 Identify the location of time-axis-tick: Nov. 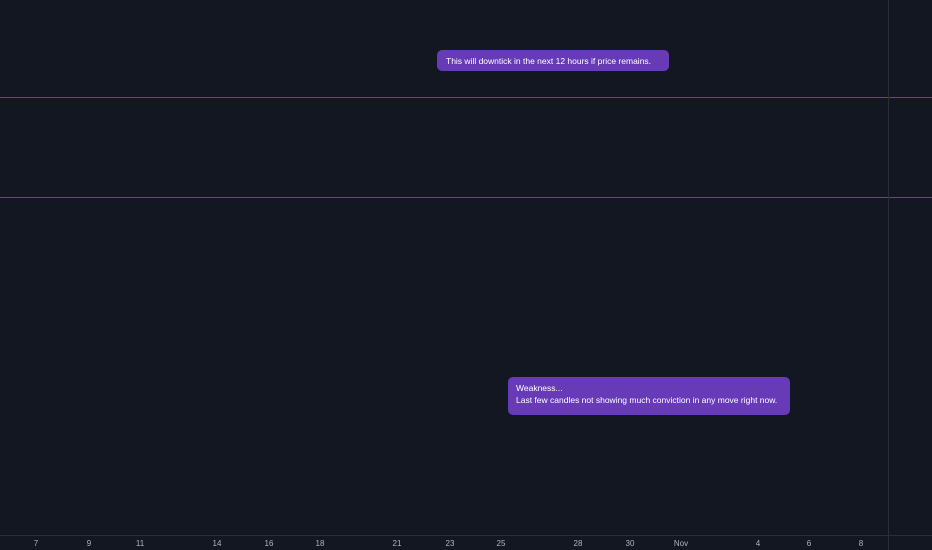
(681, 543).